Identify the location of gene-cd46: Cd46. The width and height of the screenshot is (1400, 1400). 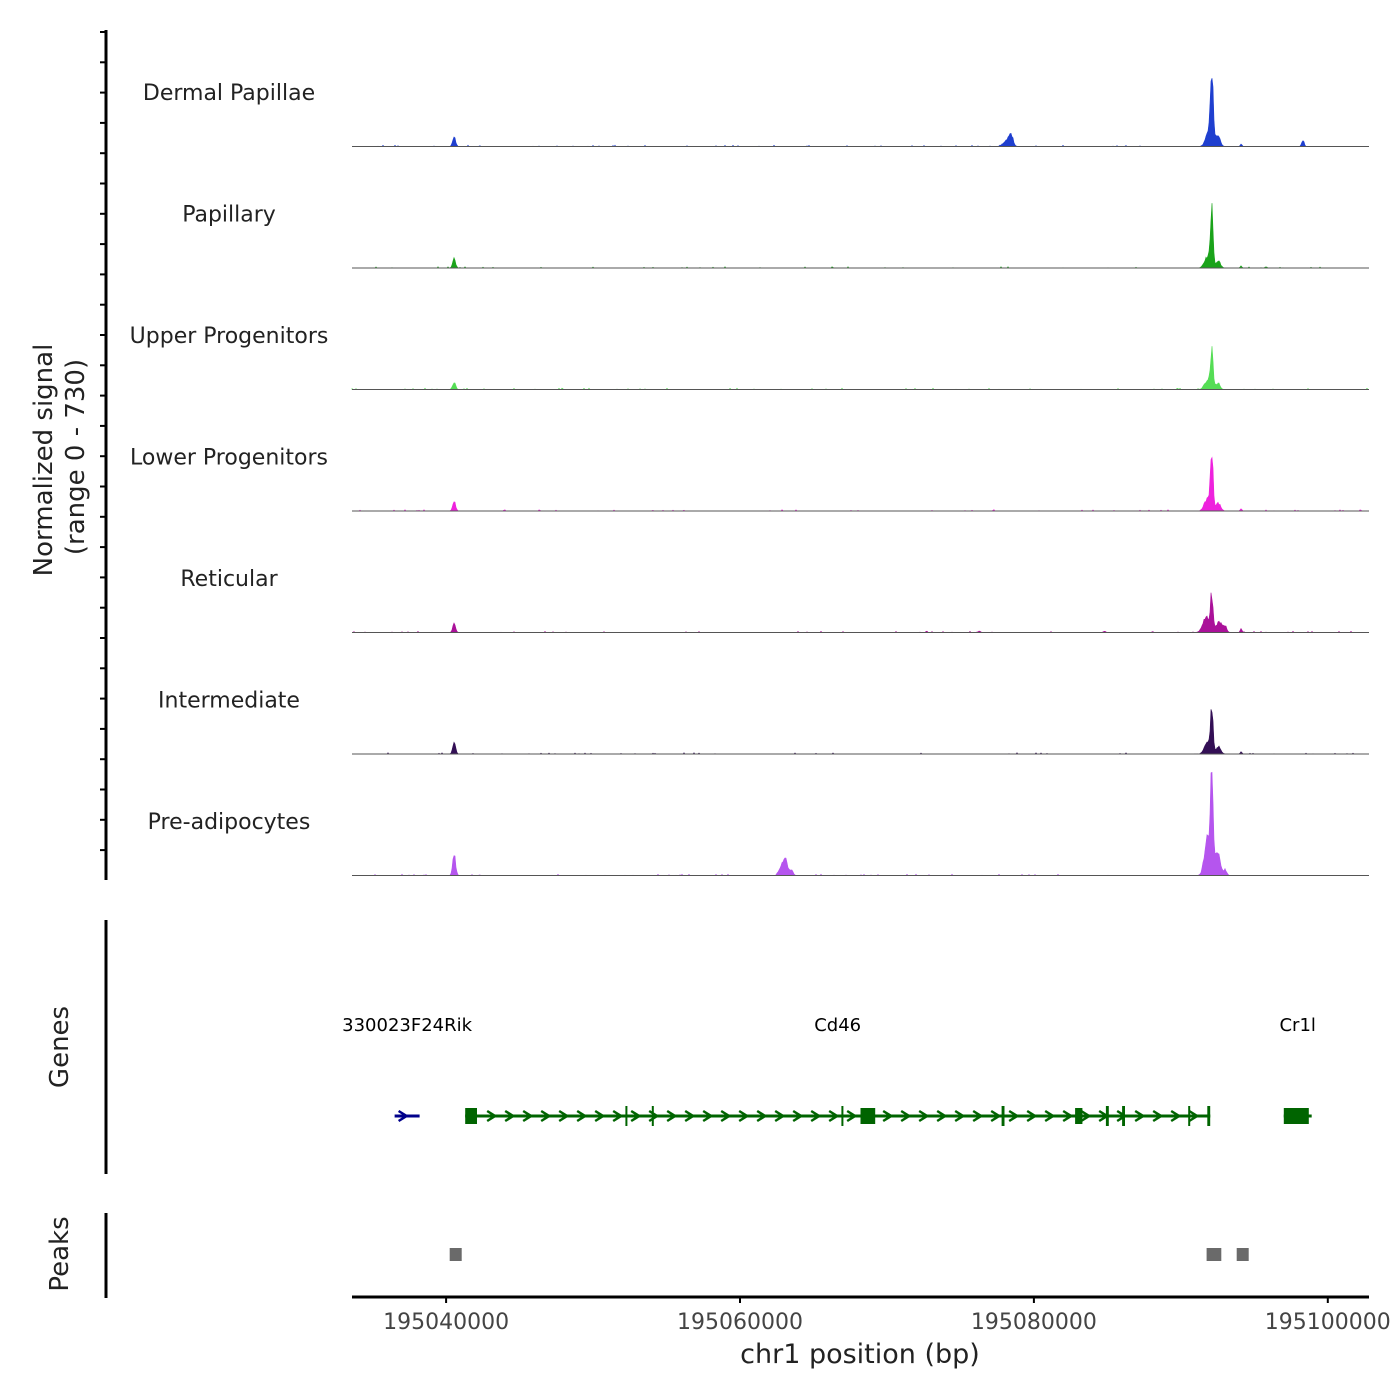
(838, 1070).